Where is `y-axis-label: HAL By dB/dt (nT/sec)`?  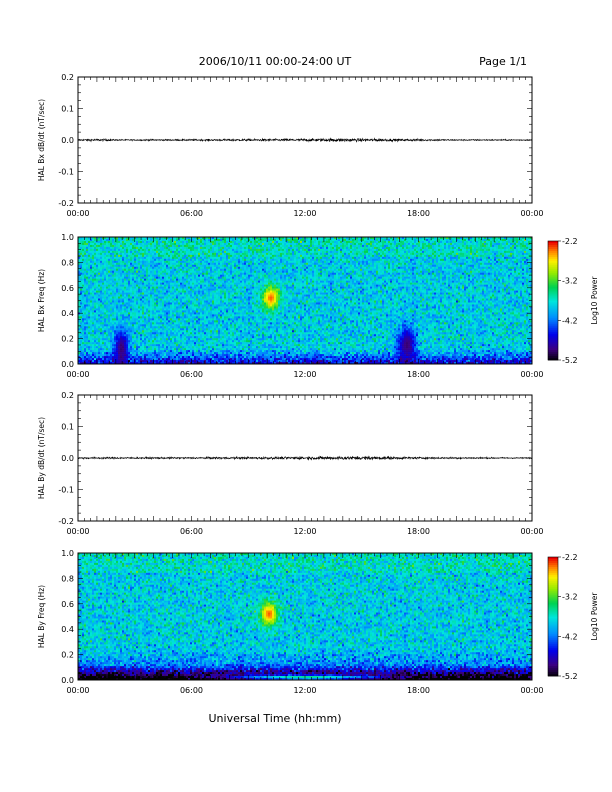 y-axis-label: HAL By dB/dt (nT/sec) is located at coordinates (41, 458).